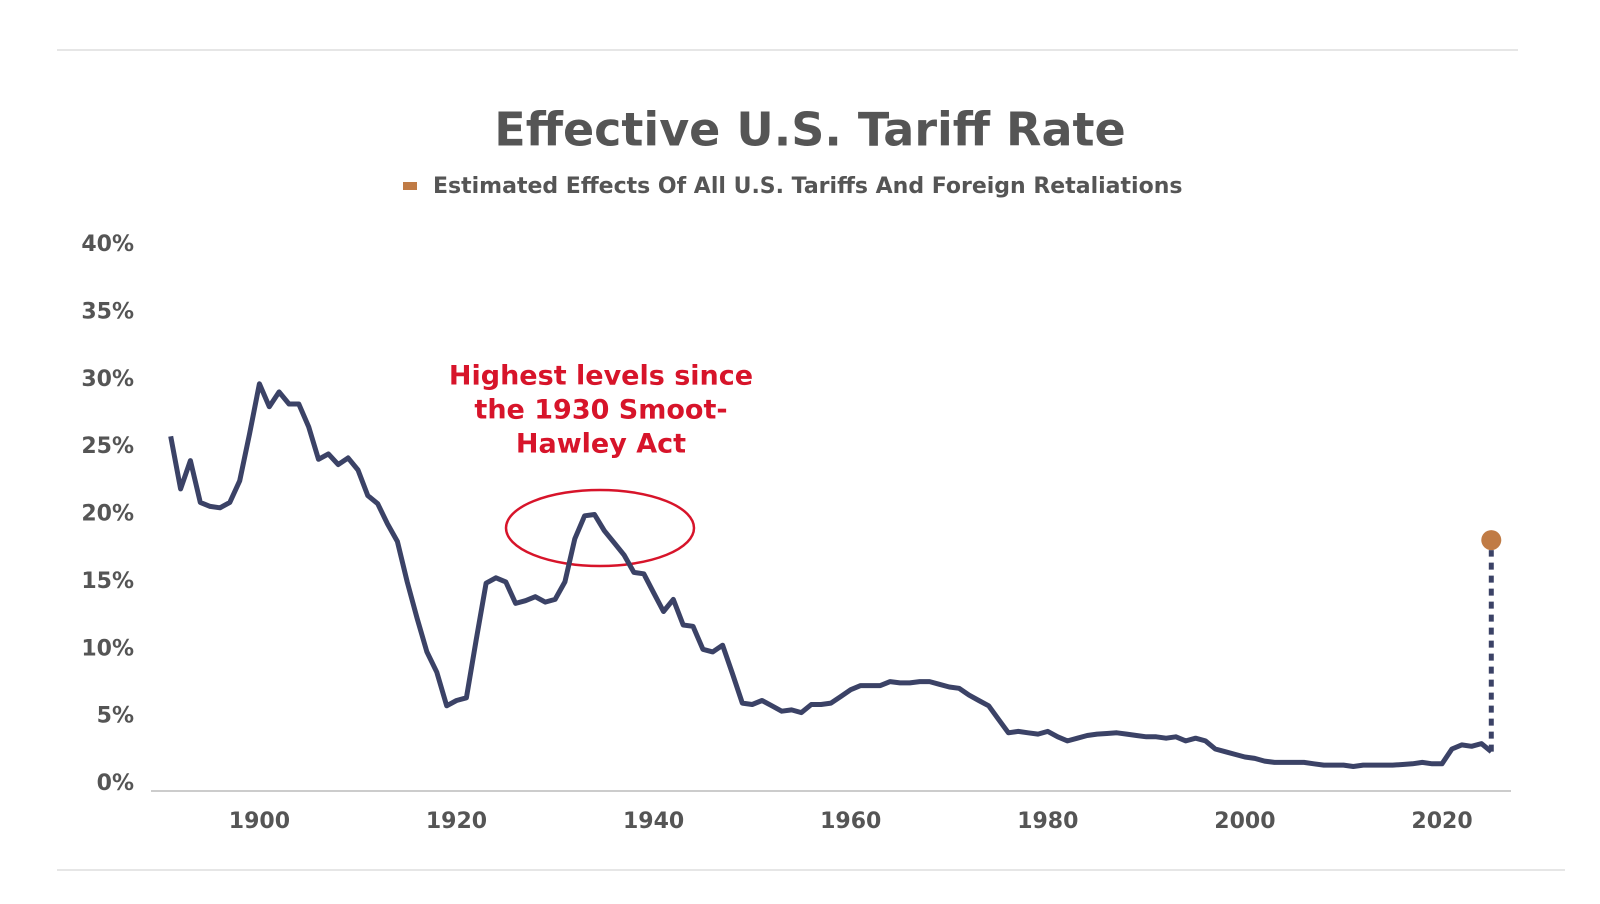  I want to click on y-tick-label: 25%, so click(107, 446).